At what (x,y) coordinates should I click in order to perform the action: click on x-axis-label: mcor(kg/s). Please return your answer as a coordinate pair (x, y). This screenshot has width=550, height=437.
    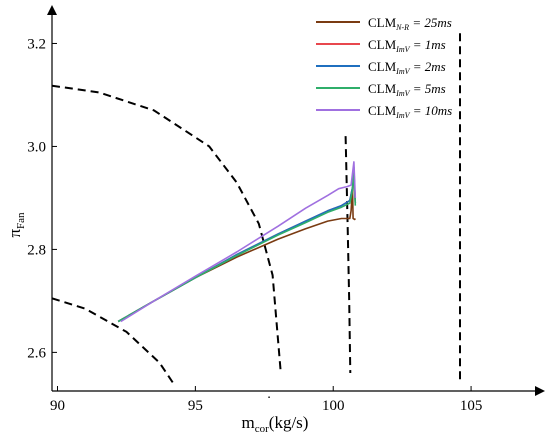
    Looking at the image, I should click on (275, 424).